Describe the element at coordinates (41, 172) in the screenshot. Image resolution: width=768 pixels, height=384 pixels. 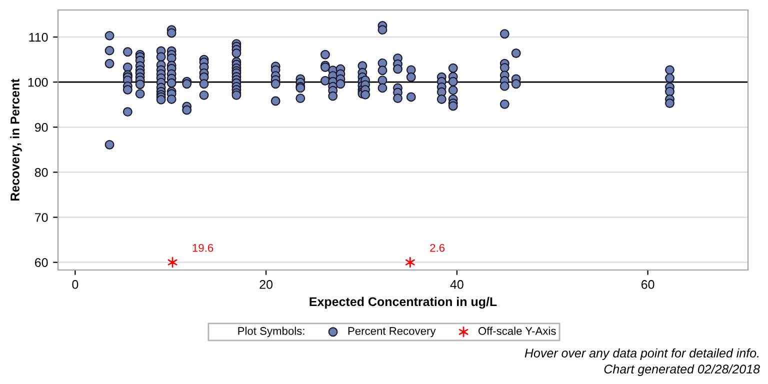
I see `y-tick-label: 80` at that location.